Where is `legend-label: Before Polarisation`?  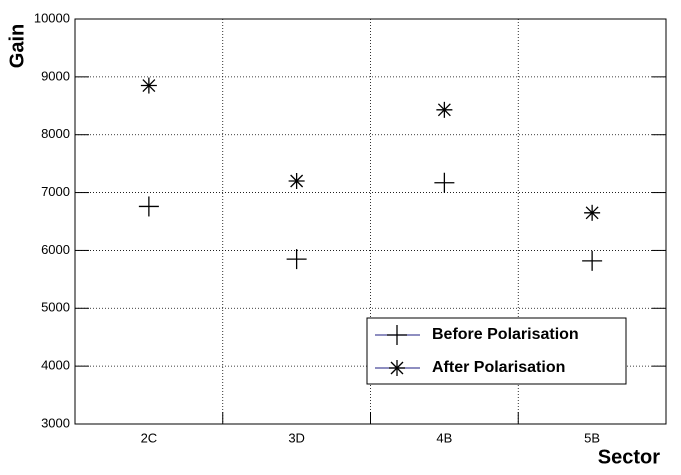
legend-label: Before Polarisation is located at coordinates (505, 334).